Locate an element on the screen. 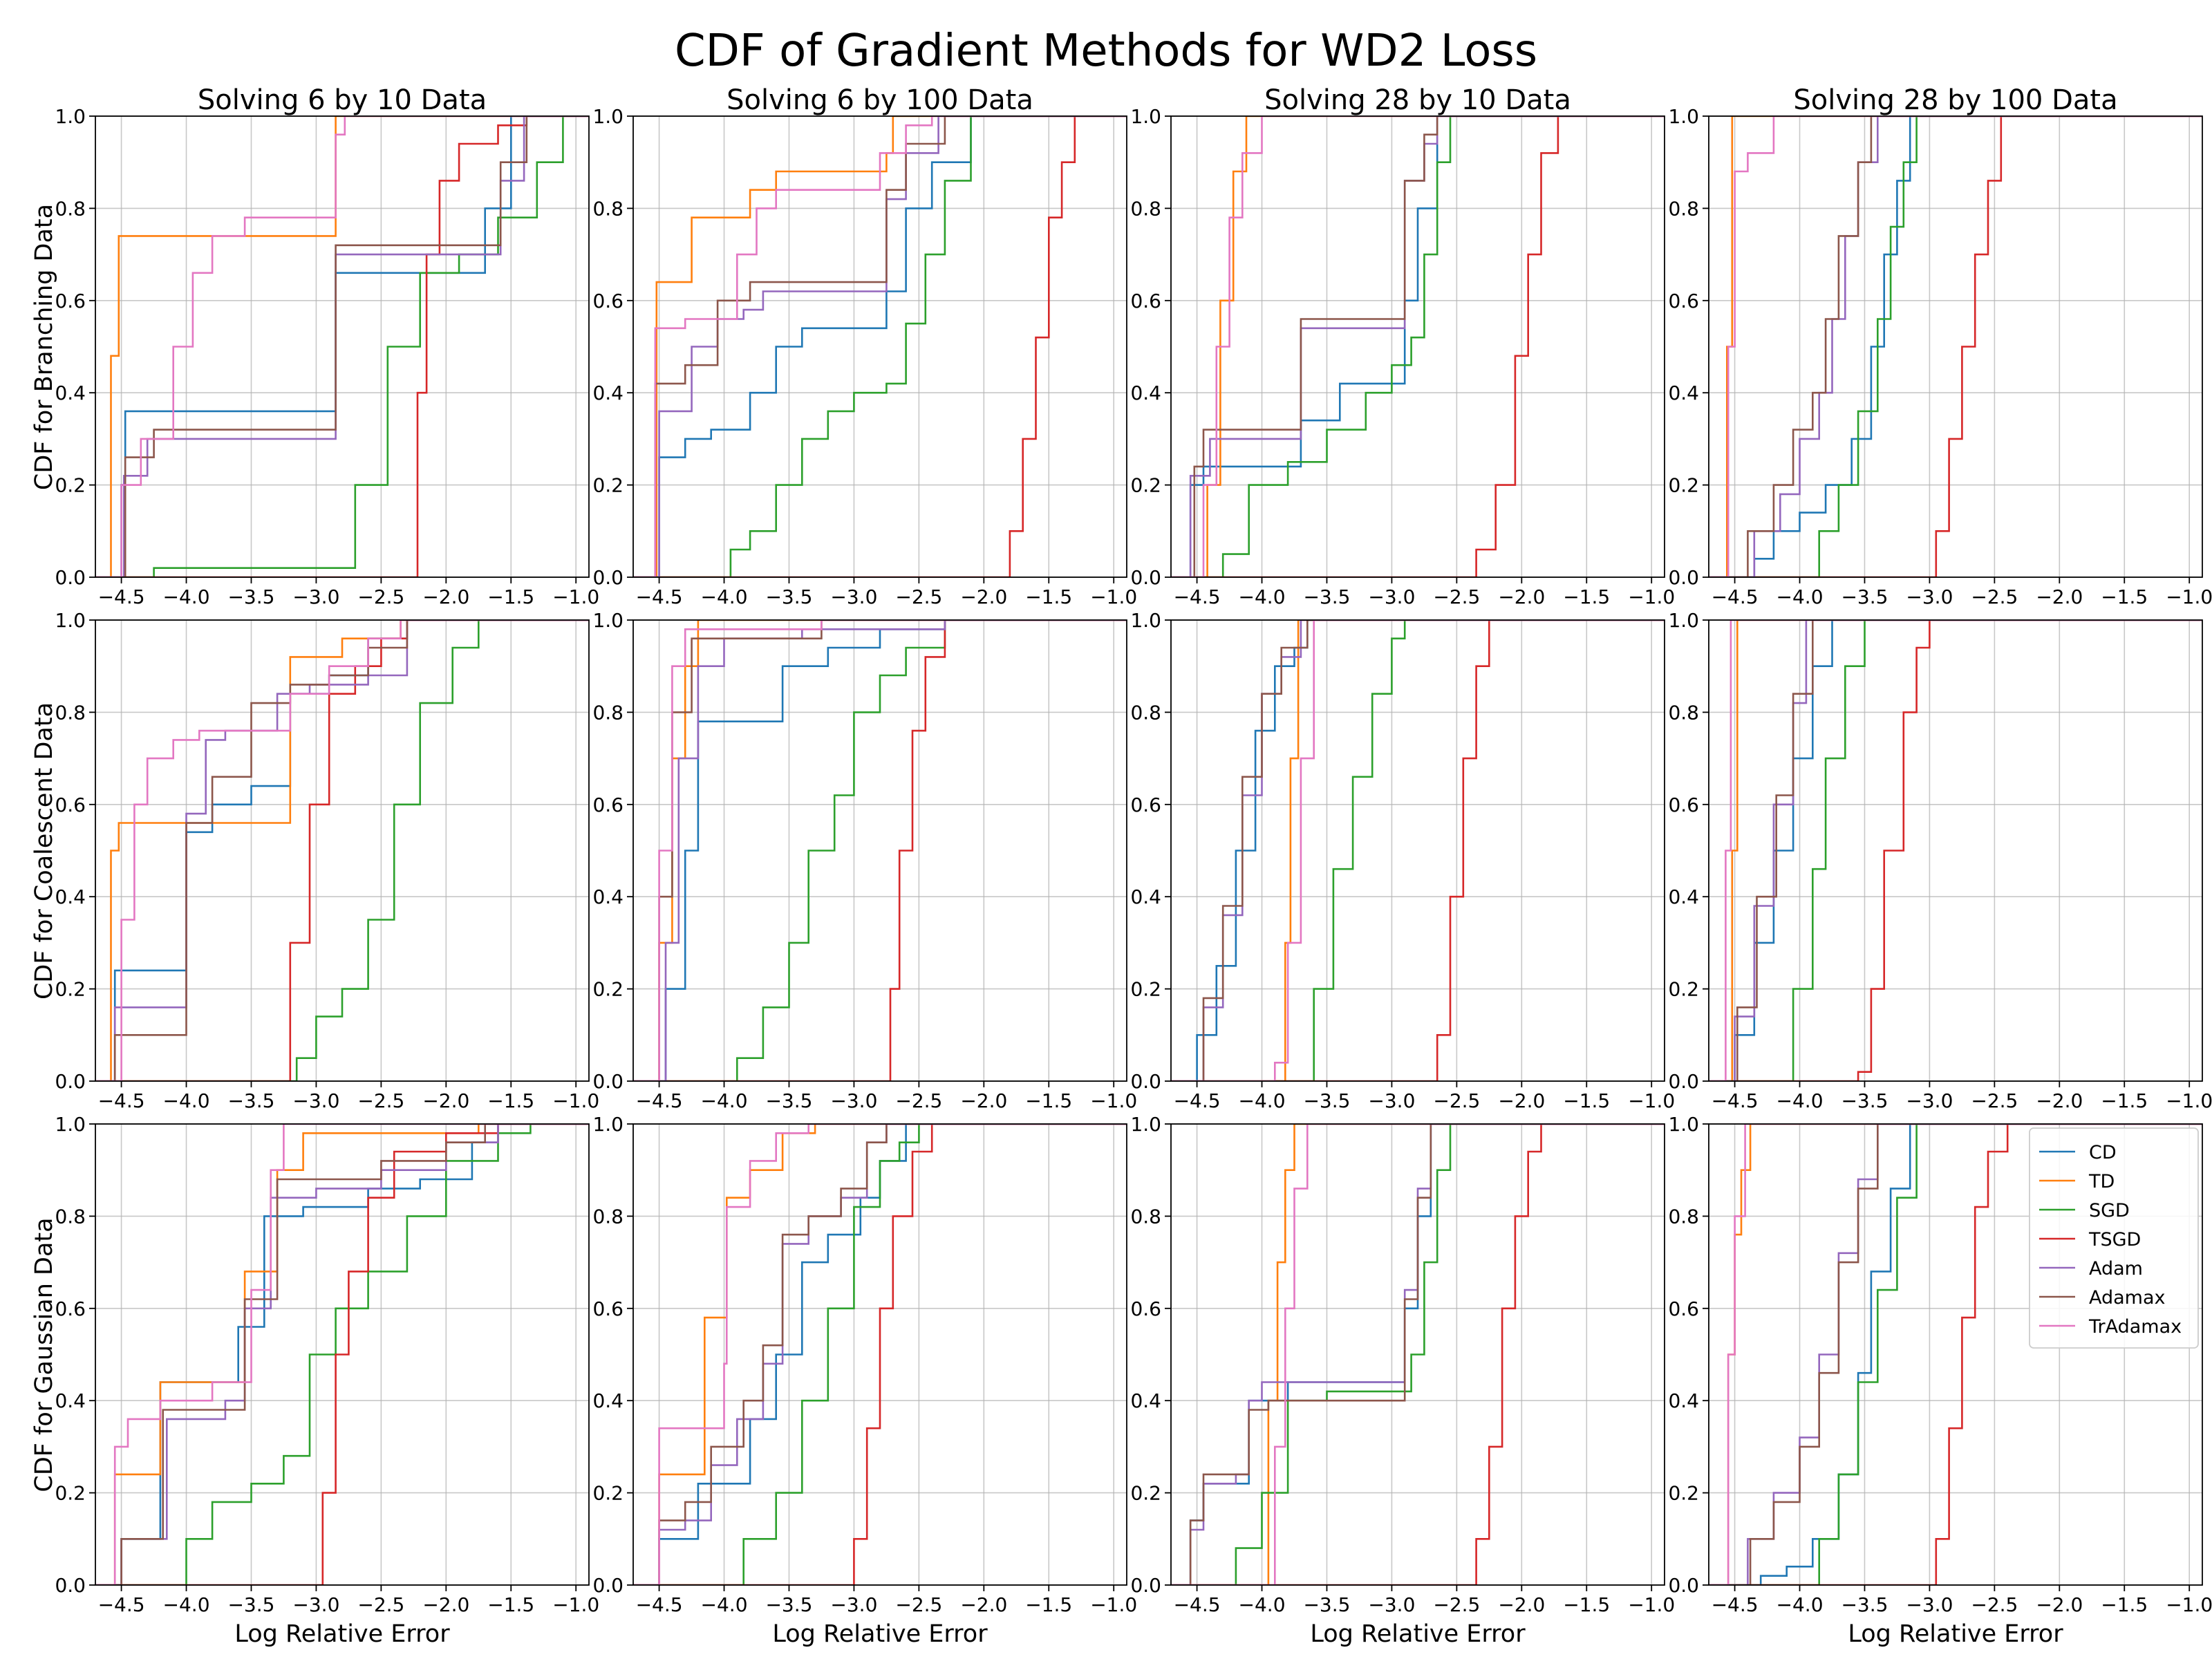 Image resolution: width=2212 pixels, height=1659 pixels. legend-box is located at coordinates (2114, 1238).